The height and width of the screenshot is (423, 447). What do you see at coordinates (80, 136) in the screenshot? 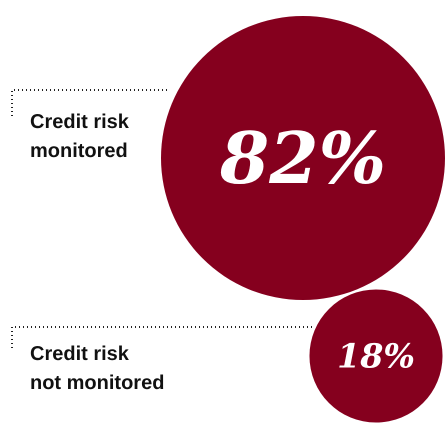
I see `category-label: Credit risk monitored` at bounding box center [80, 136].